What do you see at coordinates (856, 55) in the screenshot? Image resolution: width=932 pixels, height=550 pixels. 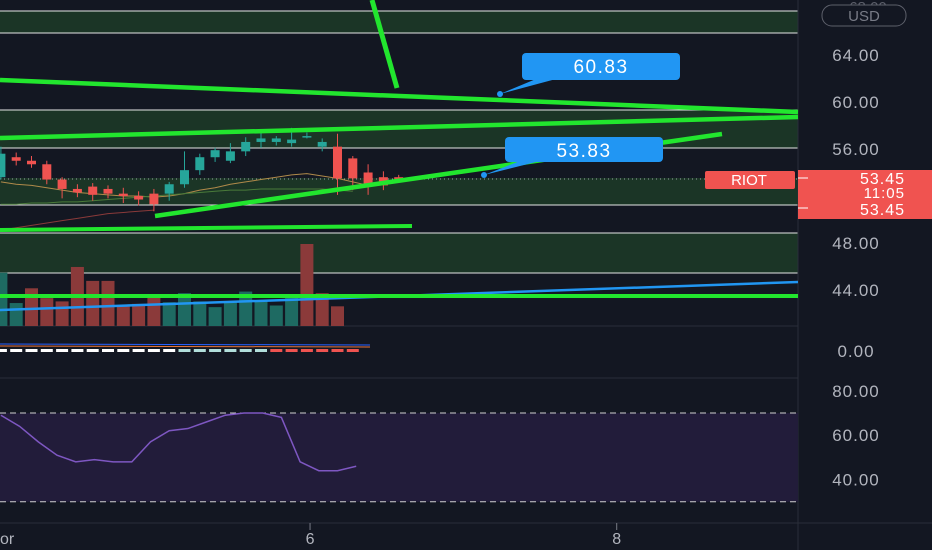 I see `price-tick-label: 64.00` at bounding box center [856, 55].